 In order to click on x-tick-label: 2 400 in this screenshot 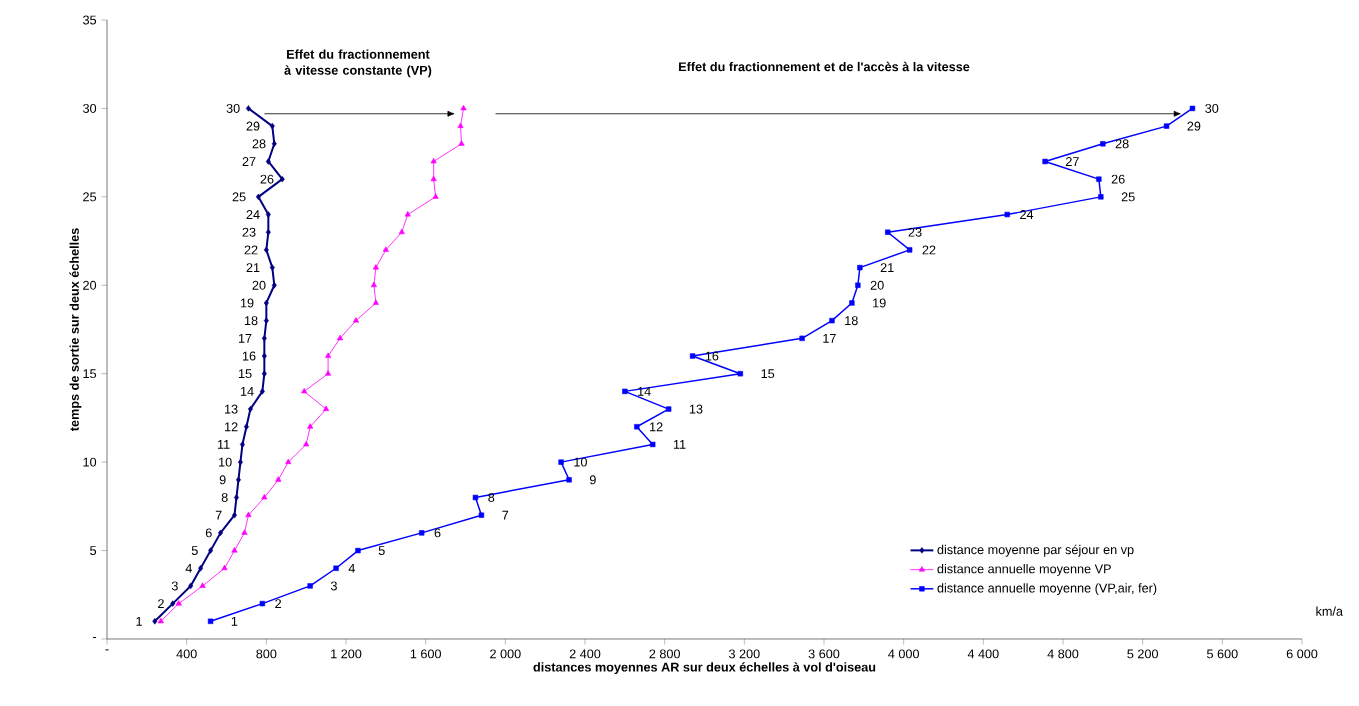, I will do `click(585, 654)`.